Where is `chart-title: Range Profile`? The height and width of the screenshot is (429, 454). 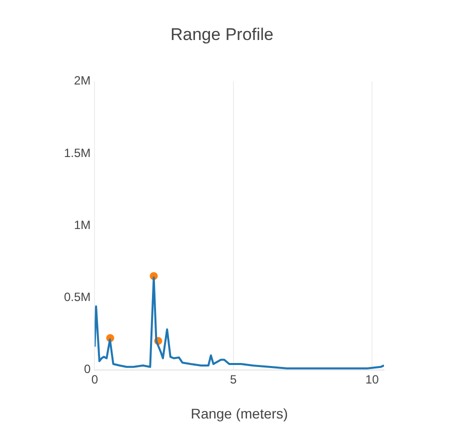 chart-title: Range Profile is located at coordinates (222, 34).